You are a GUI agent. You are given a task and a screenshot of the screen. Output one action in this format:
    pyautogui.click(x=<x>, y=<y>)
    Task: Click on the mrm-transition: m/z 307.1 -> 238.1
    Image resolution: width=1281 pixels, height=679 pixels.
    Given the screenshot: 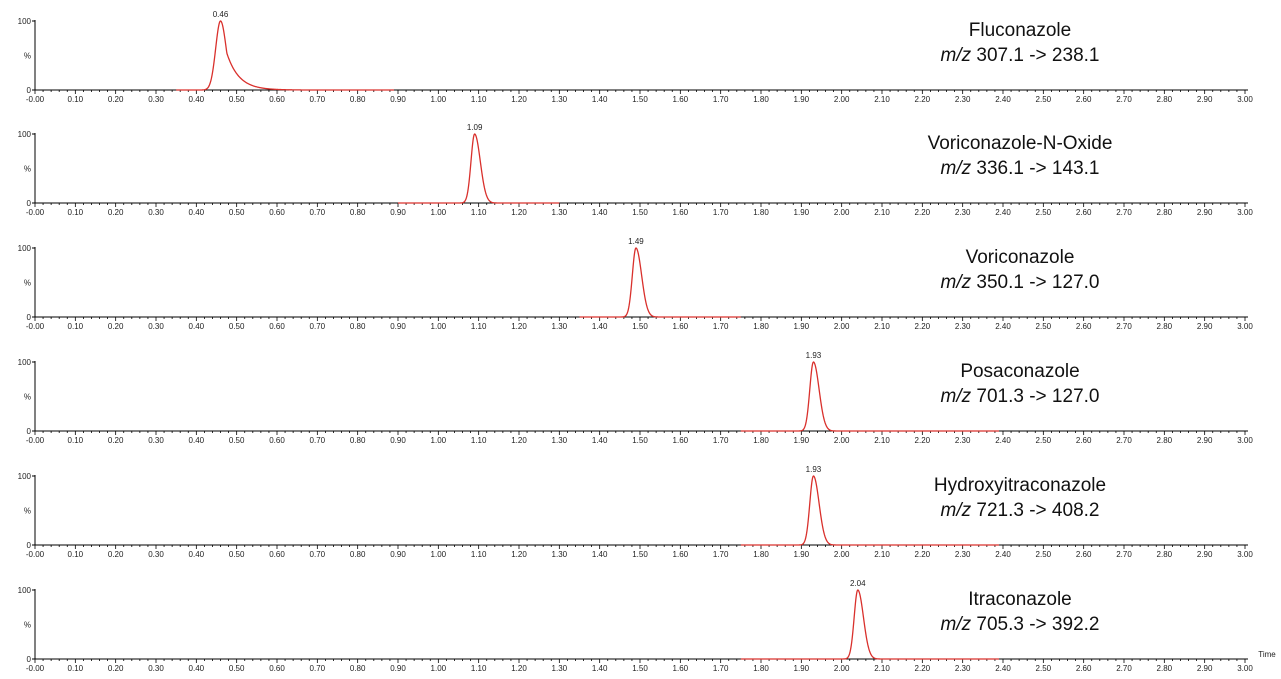 What is the action you would take?
    pyautogui.click(x=1020, y=55)
    